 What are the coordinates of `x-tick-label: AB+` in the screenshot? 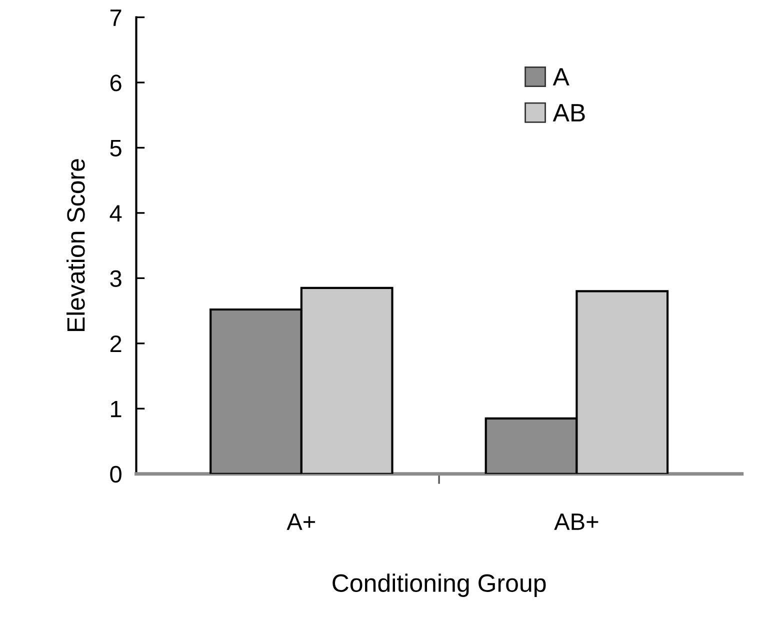 It's located at (576, 522).